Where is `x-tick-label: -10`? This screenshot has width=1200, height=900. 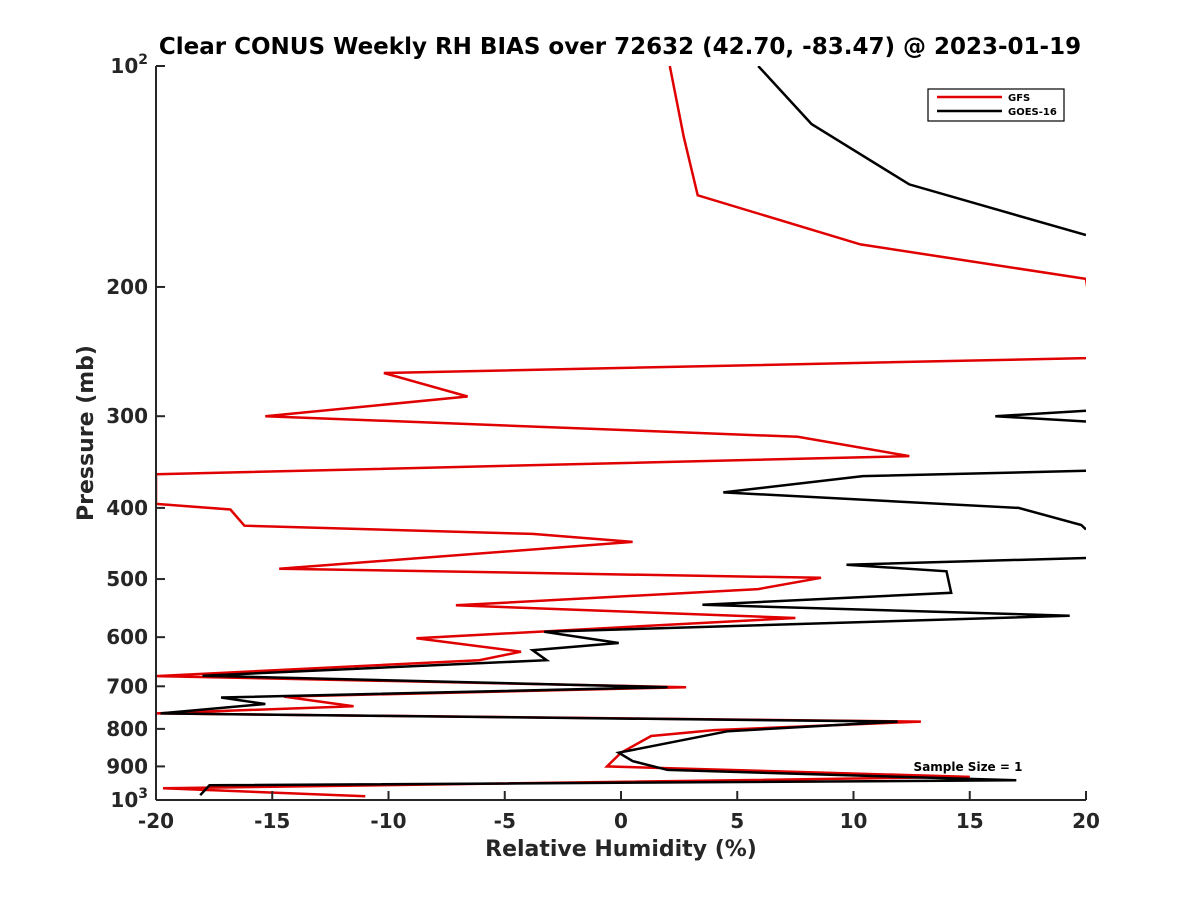 x-tick-label: -10 is located at coordinates (388, 821).